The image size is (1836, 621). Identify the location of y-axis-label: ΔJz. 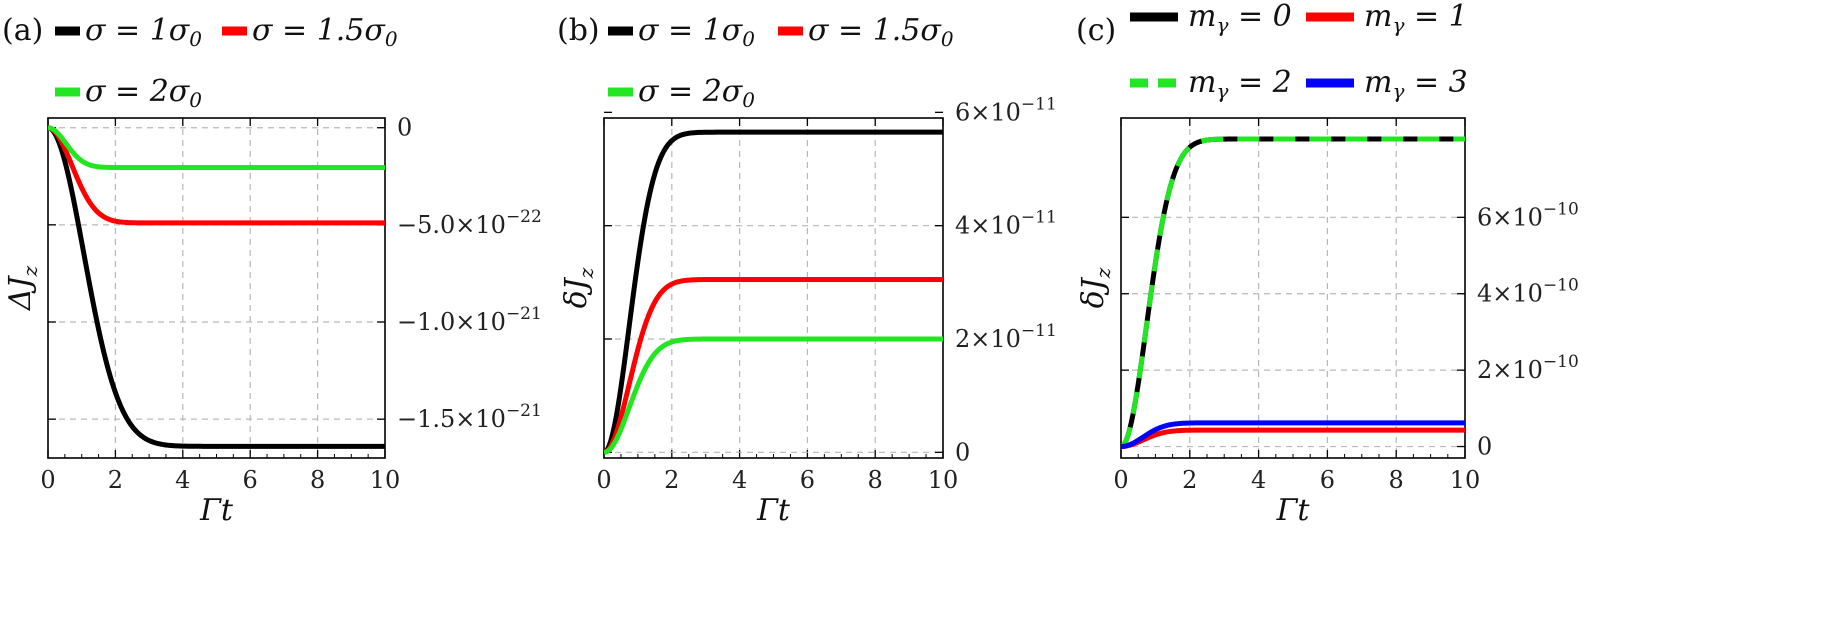
(22, 288).